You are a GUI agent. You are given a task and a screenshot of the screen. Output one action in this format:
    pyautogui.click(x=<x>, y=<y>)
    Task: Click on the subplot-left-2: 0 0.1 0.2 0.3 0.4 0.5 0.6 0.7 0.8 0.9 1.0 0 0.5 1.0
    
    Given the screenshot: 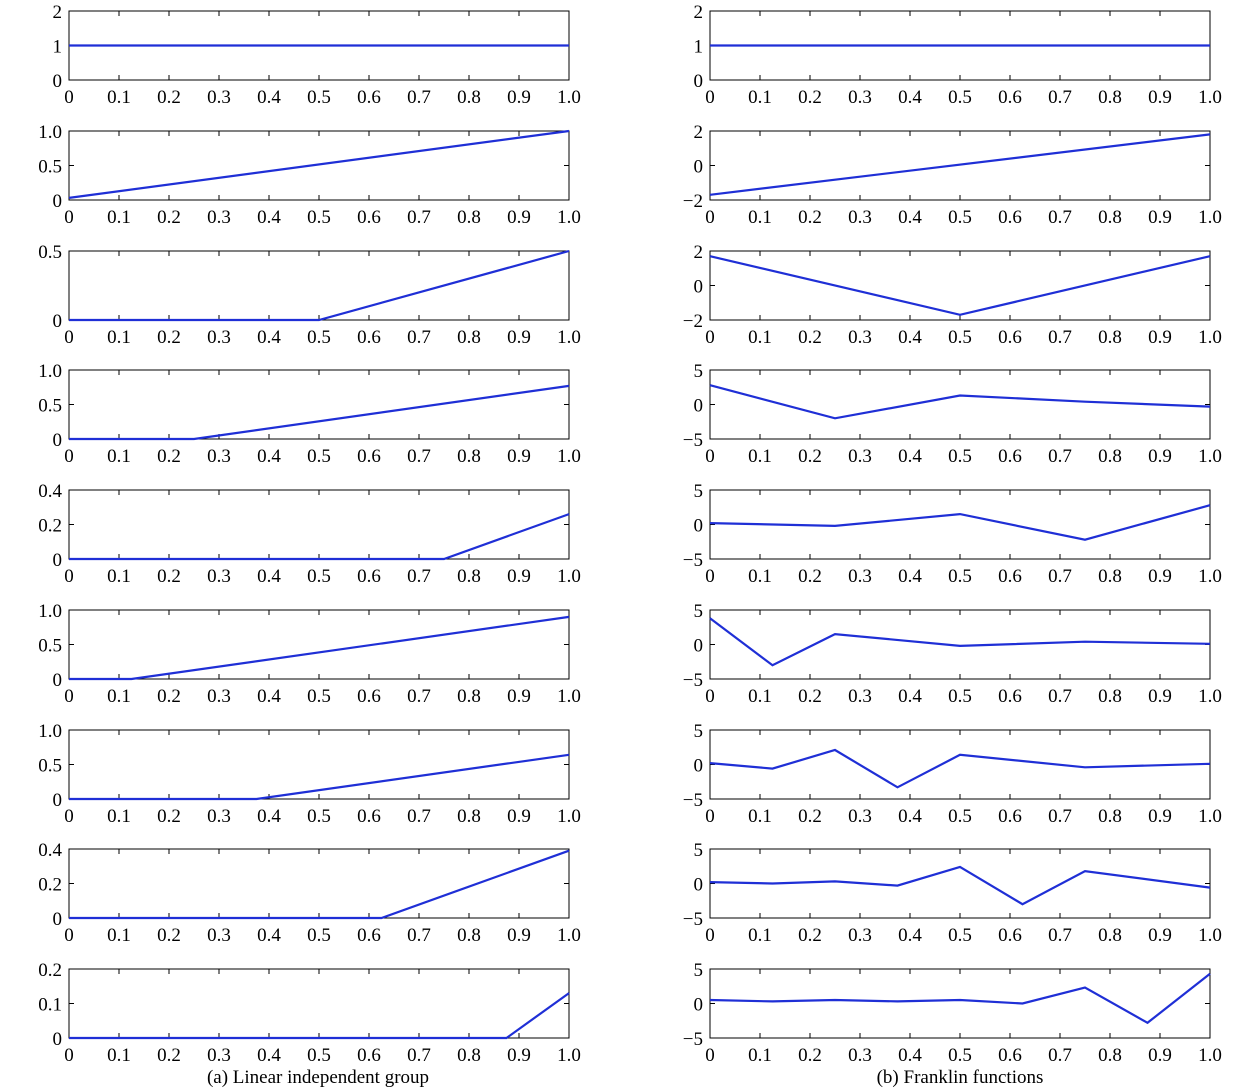 What is the action you would take?
    pyautogui.click(x=309, y=175)
    